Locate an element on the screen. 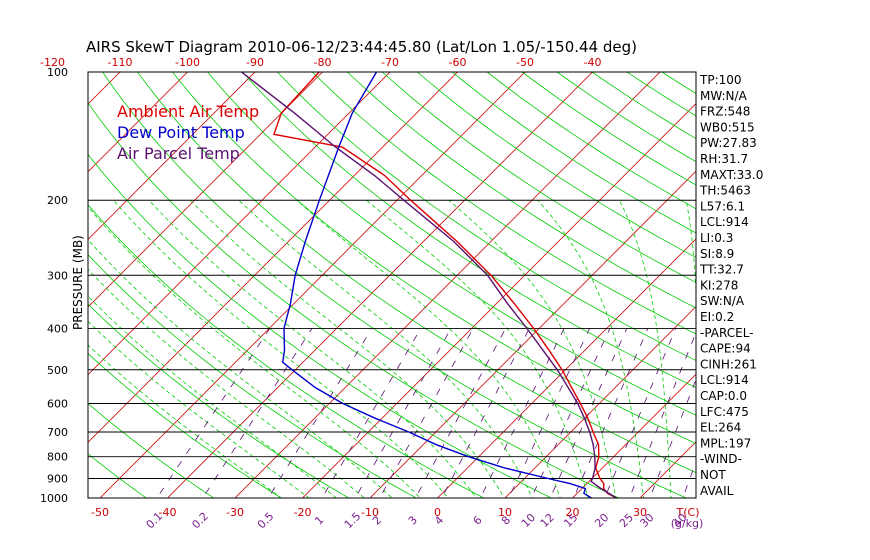  index-entry: FRZ:548 is located at coordinates (725, 112).